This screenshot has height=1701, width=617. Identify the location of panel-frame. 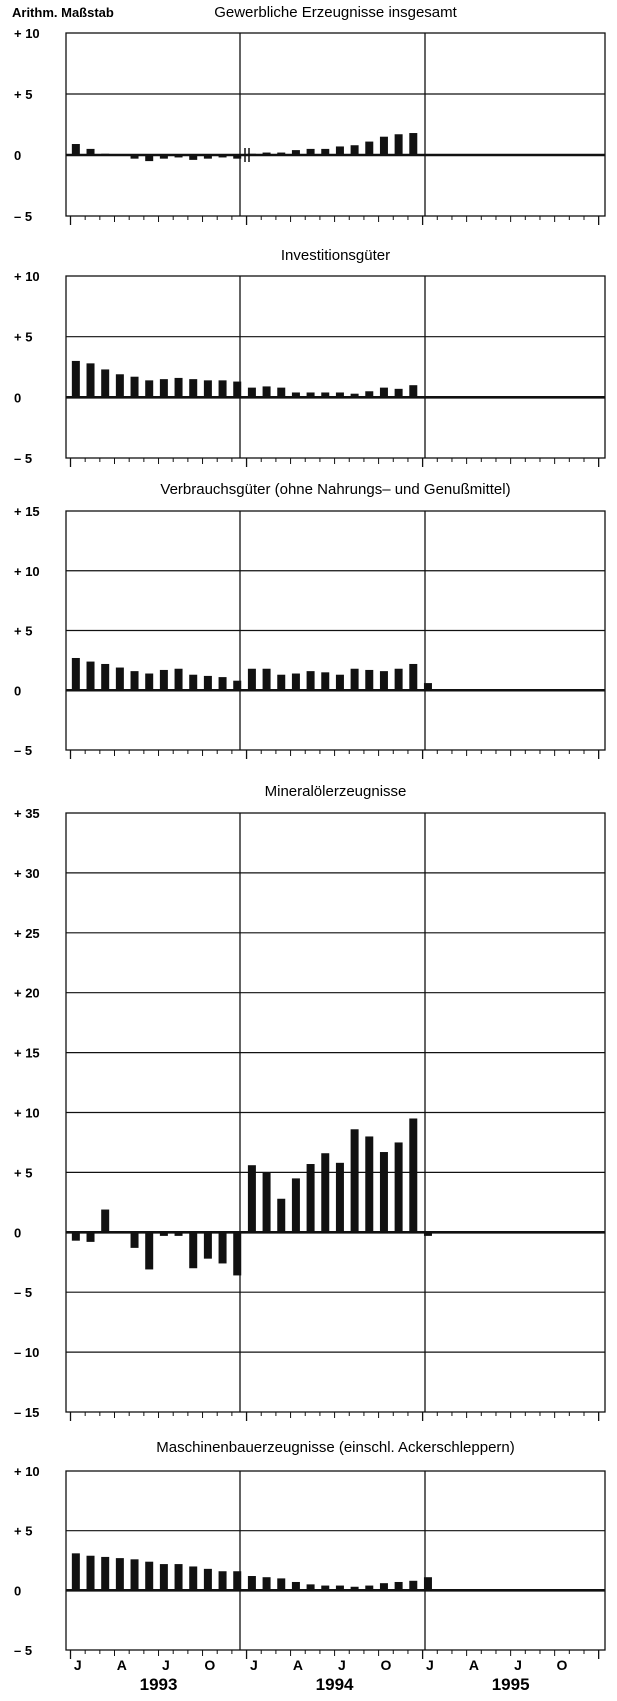
(335, 1560).